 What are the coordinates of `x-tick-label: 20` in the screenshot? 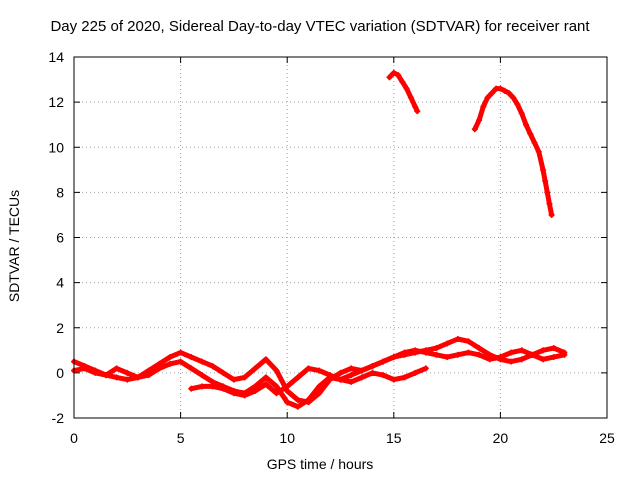 It's located at (501, 438).